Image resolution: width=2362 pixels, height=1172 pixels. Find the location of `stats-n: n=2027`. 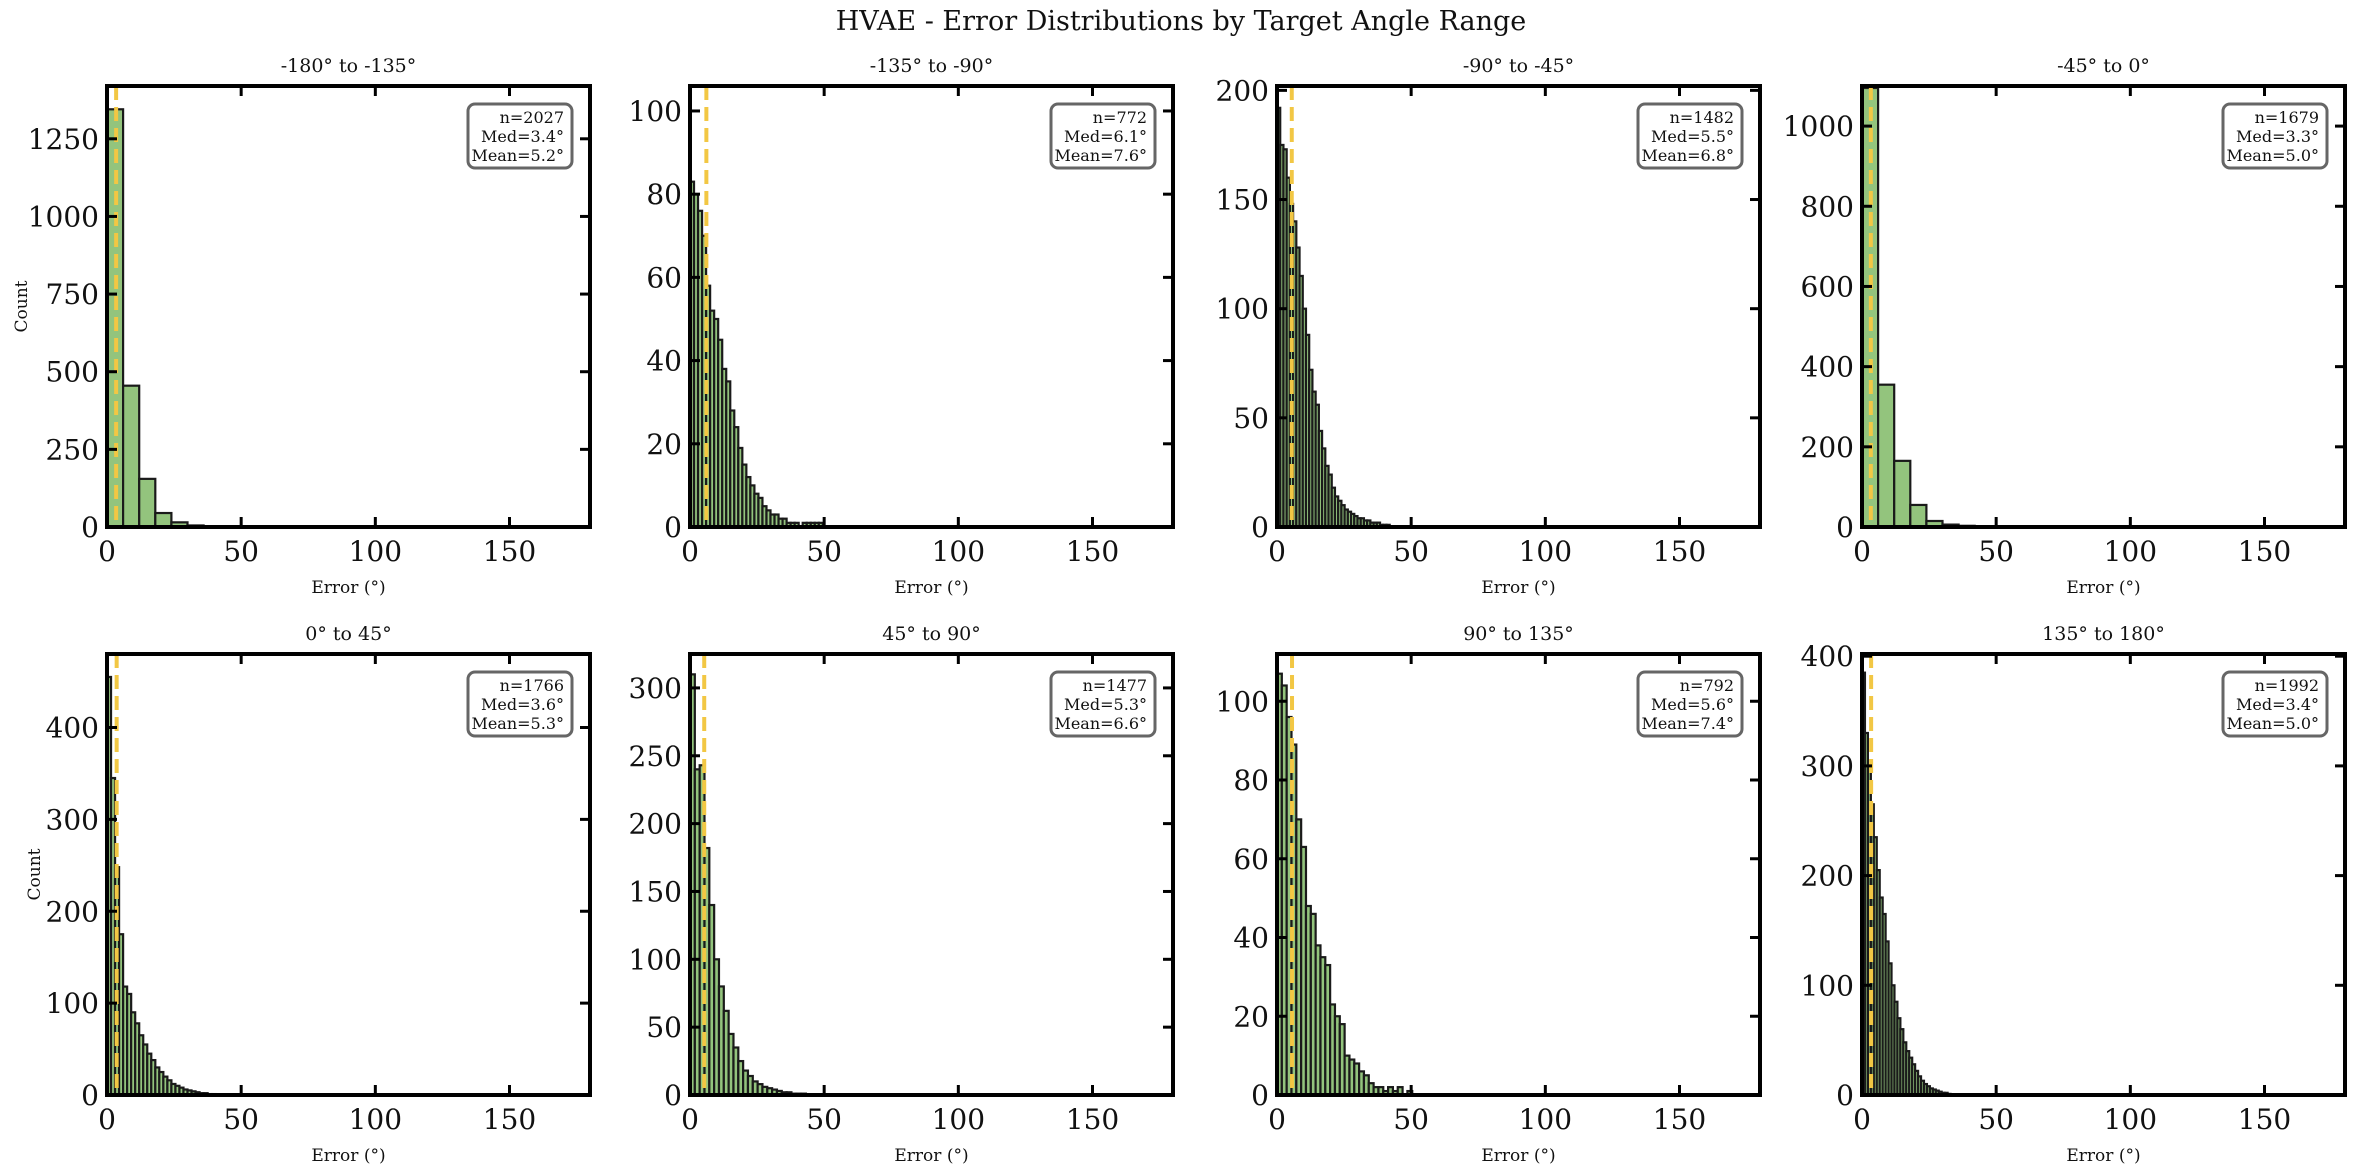

stats-n: n=2027 is located at coordinates (532, 117).